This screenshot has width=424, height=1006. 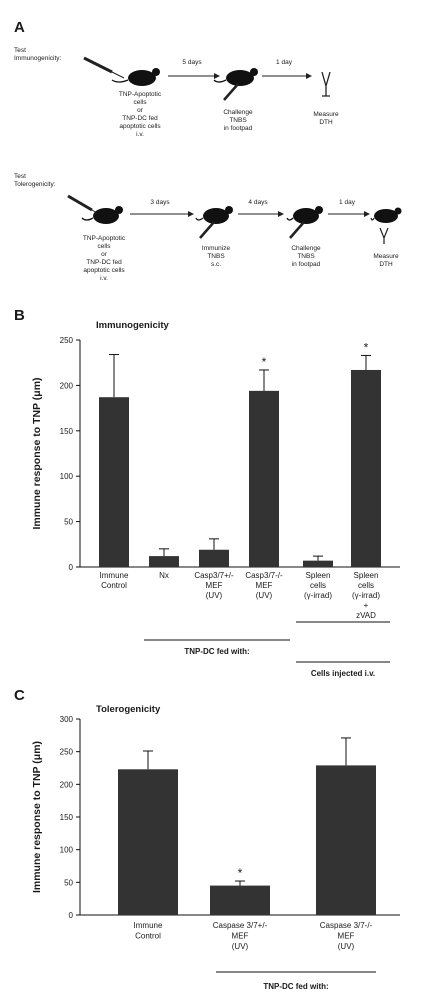 I want to click on chart-title: Immunogenicity, so click(x=133, y=325).